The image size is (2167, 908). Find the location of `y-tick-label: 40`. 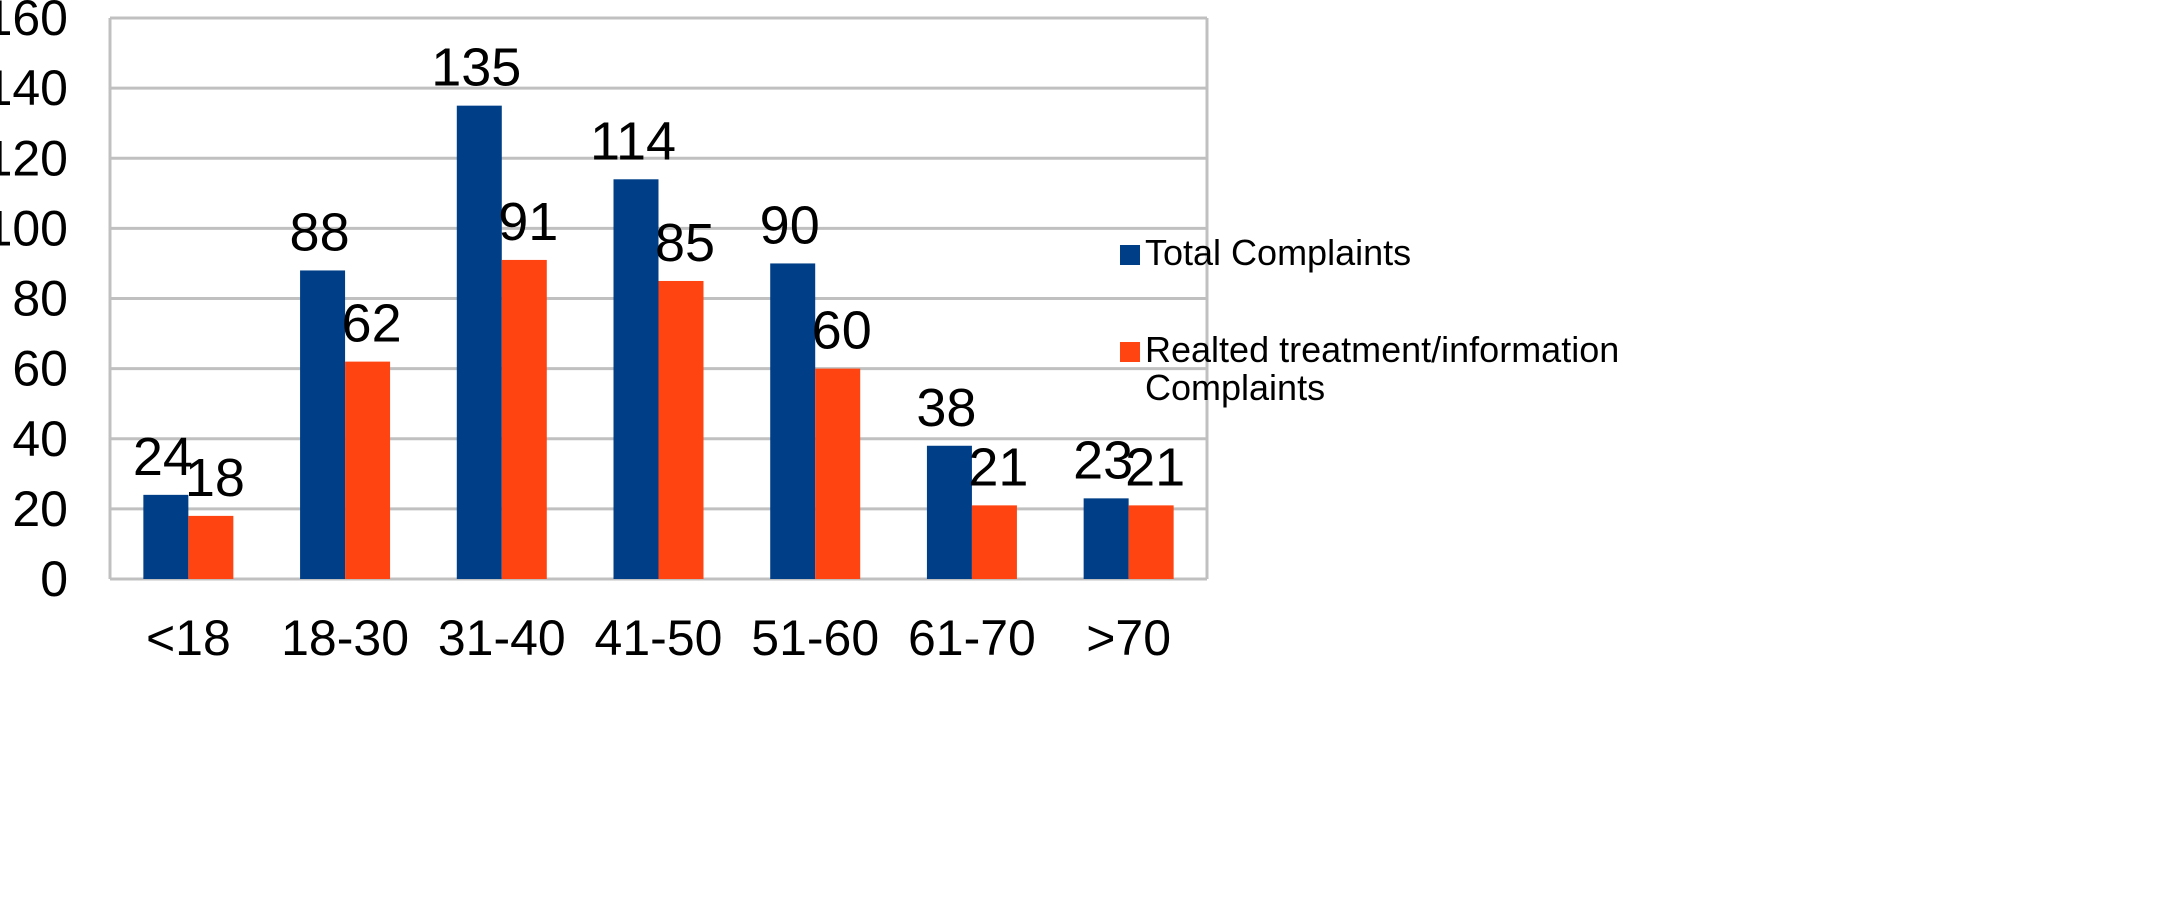

y-tick-label: 40 is located at coordinates (40, 439).